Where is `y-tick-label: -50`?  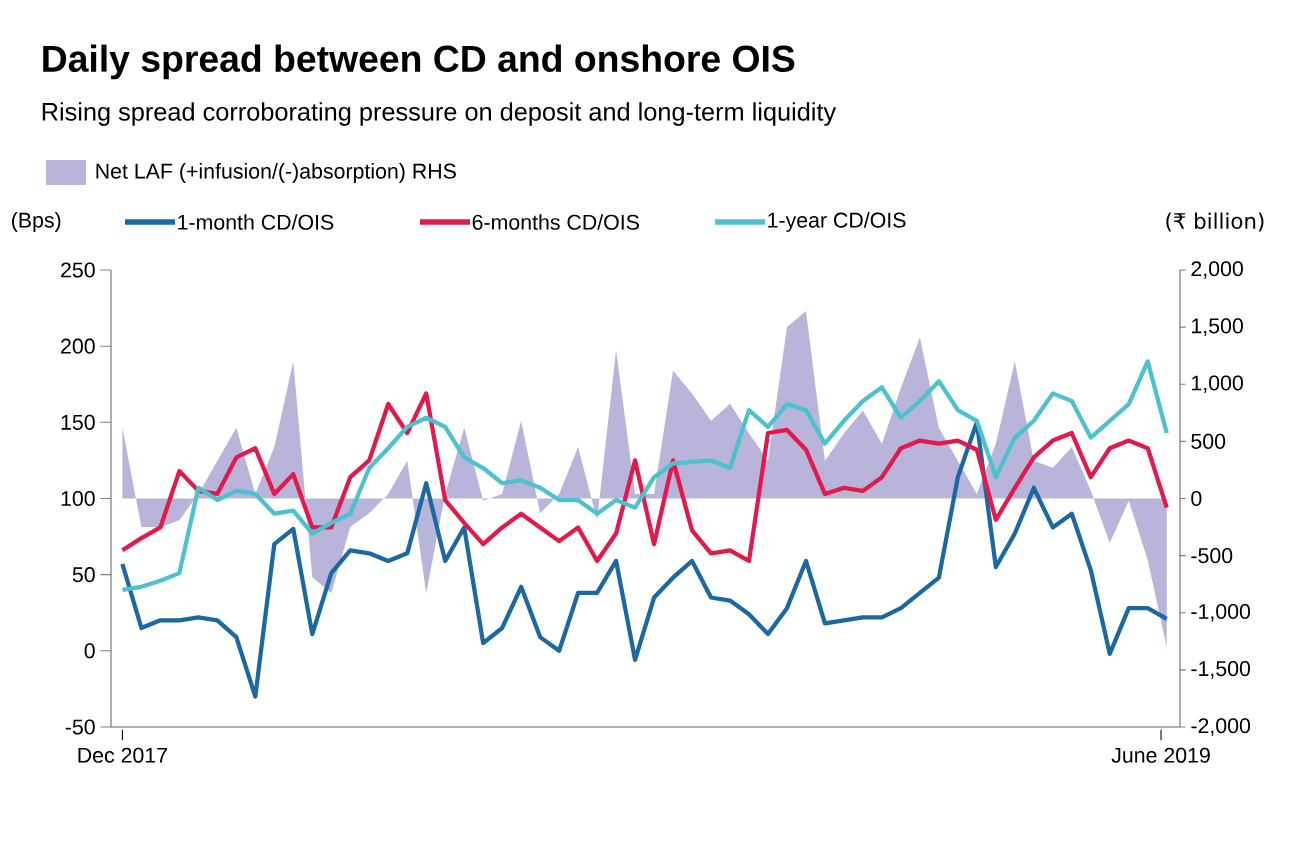
y-tick-label: -50 is located at coordinates (80, 727).